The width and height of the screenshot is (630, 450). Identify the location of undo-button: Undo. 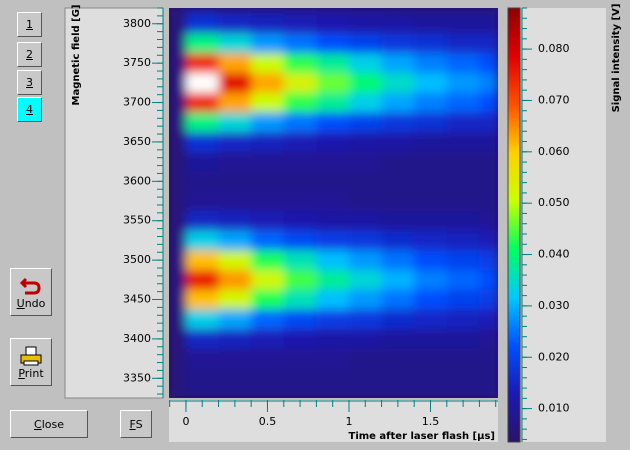
(31, 292).